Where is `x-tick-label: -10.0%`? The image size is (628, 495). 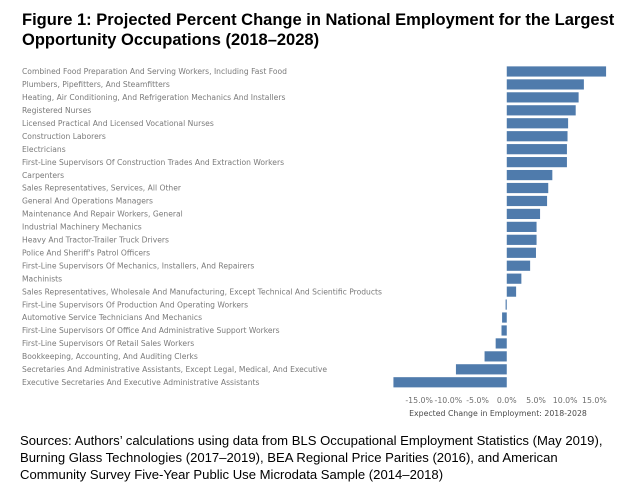 x-tick-label: -10.0% is located at coordinates (449, 400).